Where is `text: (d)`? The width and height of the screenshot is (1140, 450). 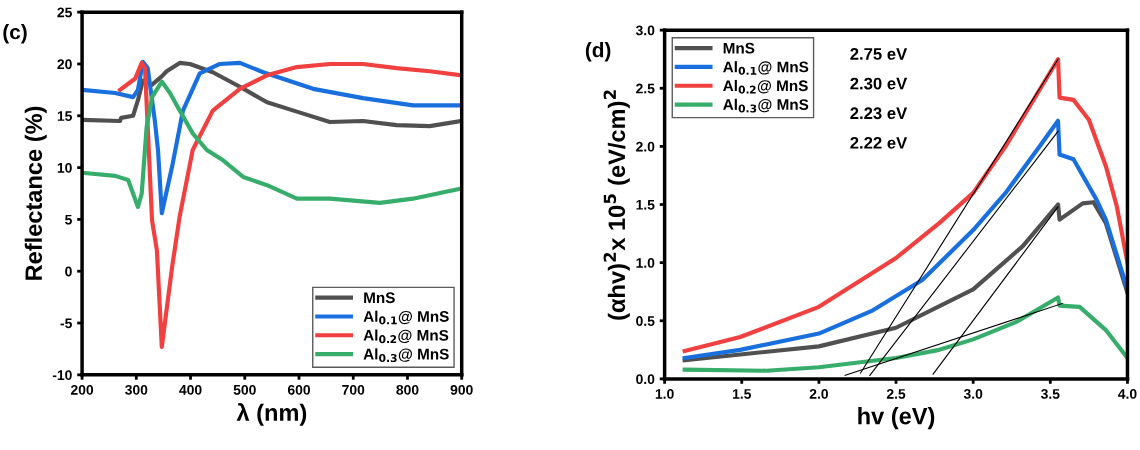 text: (d) is located at coordinates (598, 52).